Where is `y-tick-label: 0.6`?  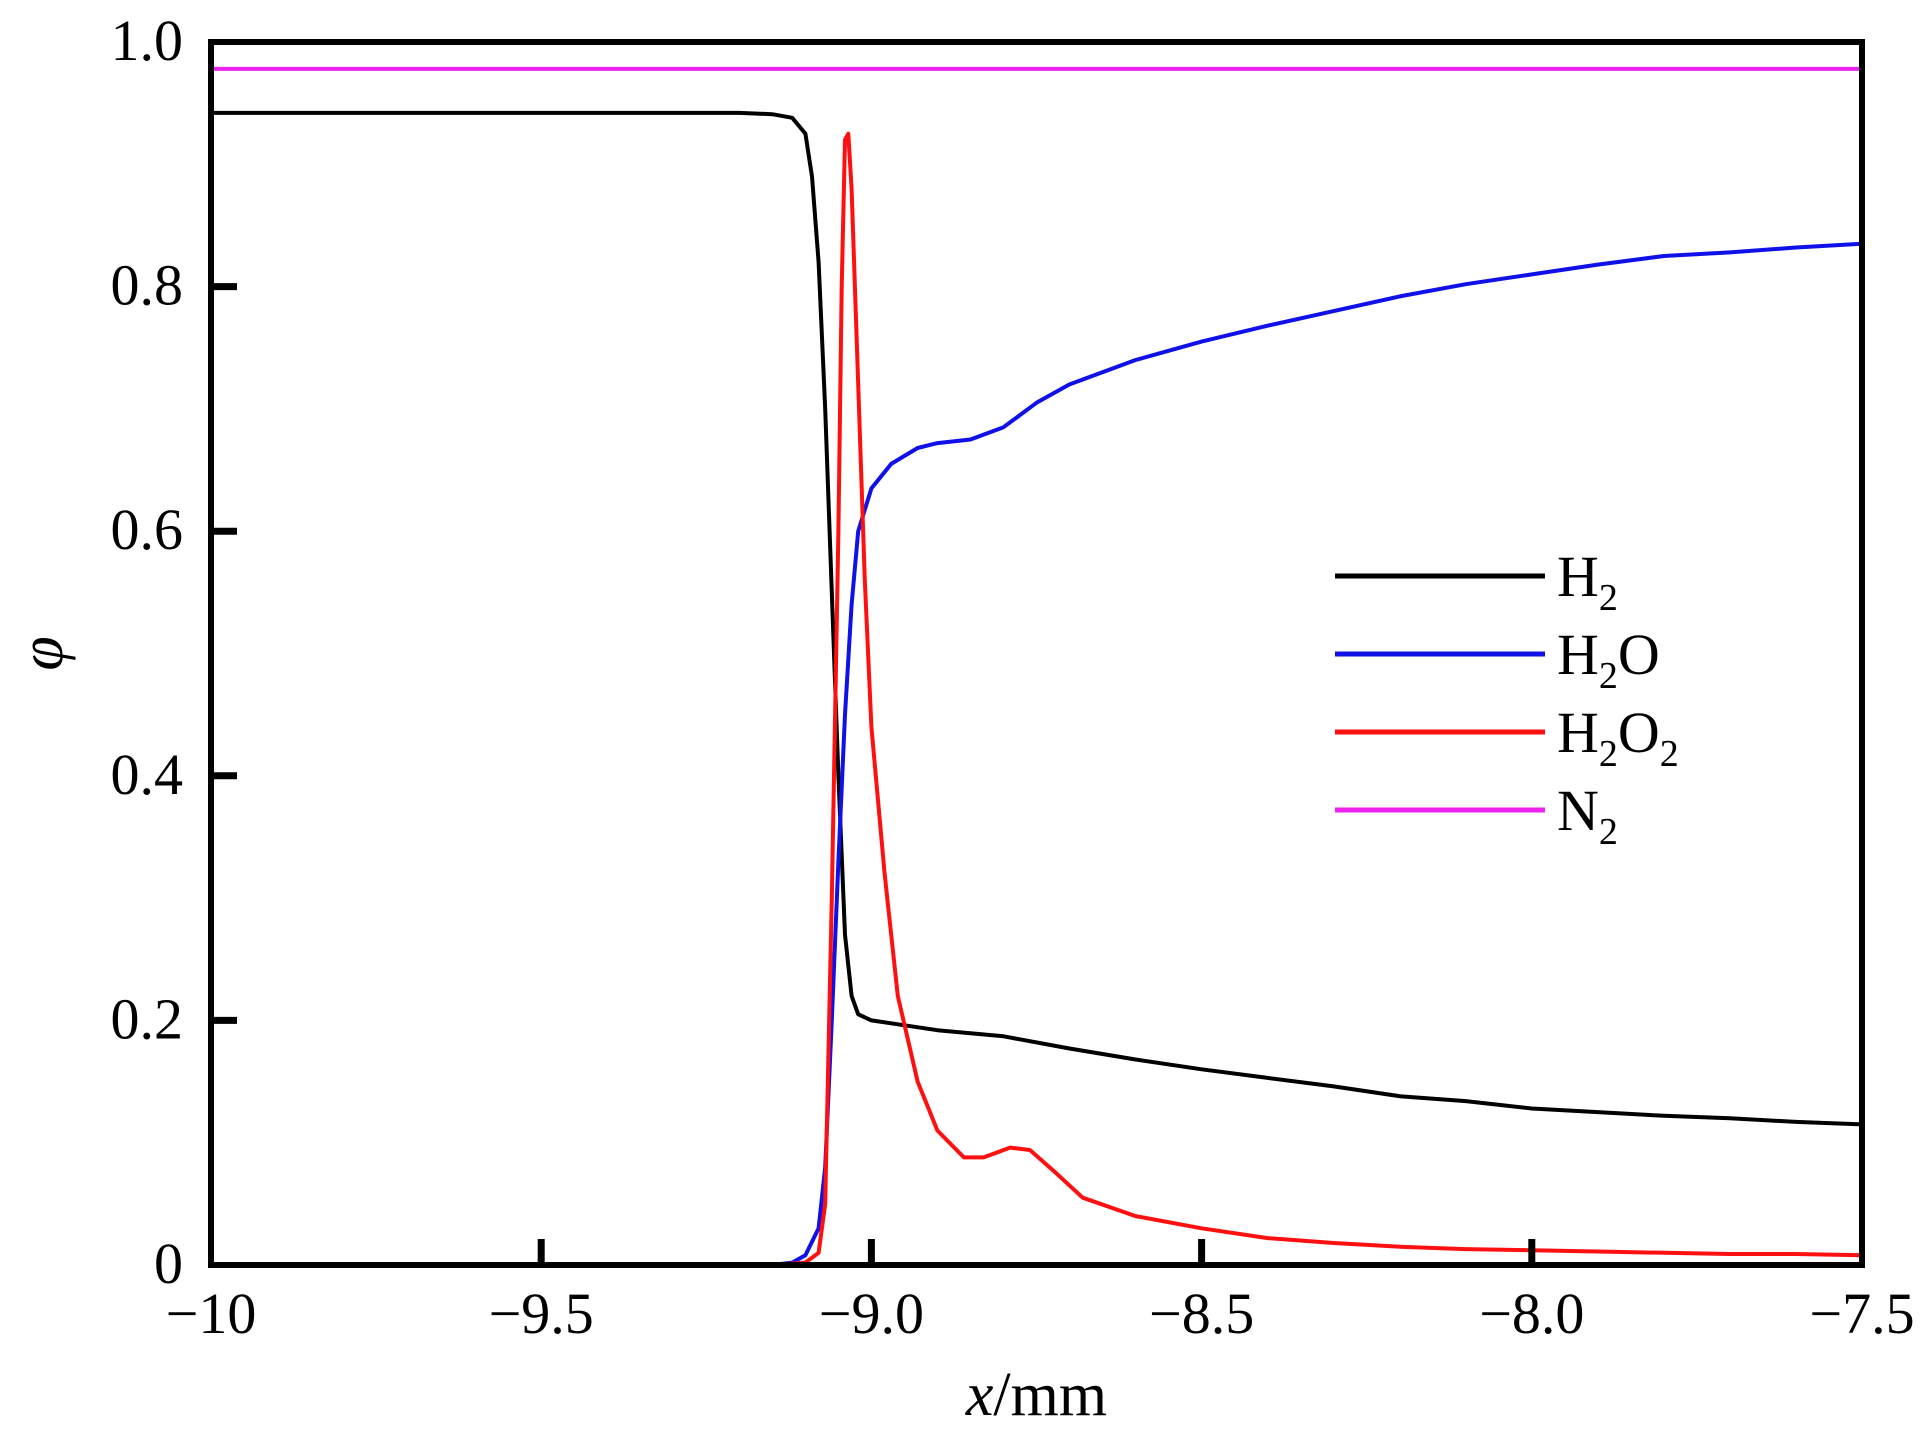 y-tick-label: 0.6 is located at coordinates (147, 529).